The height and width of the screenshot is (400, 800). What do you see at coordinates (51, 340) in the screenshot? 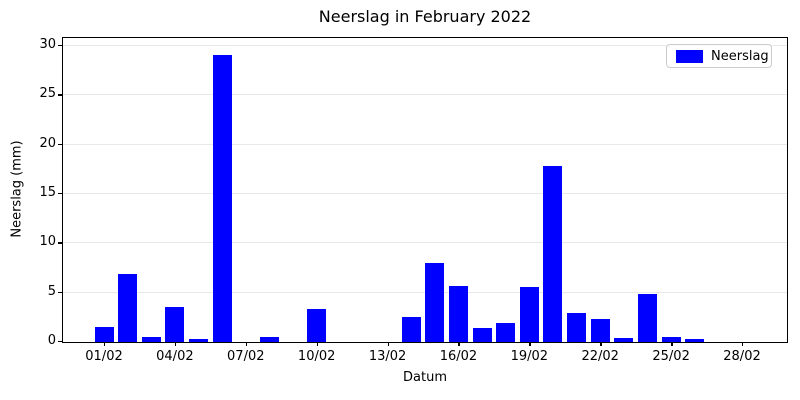
I see `y-tick-label-0: 0` at bounding box center [51, 340].